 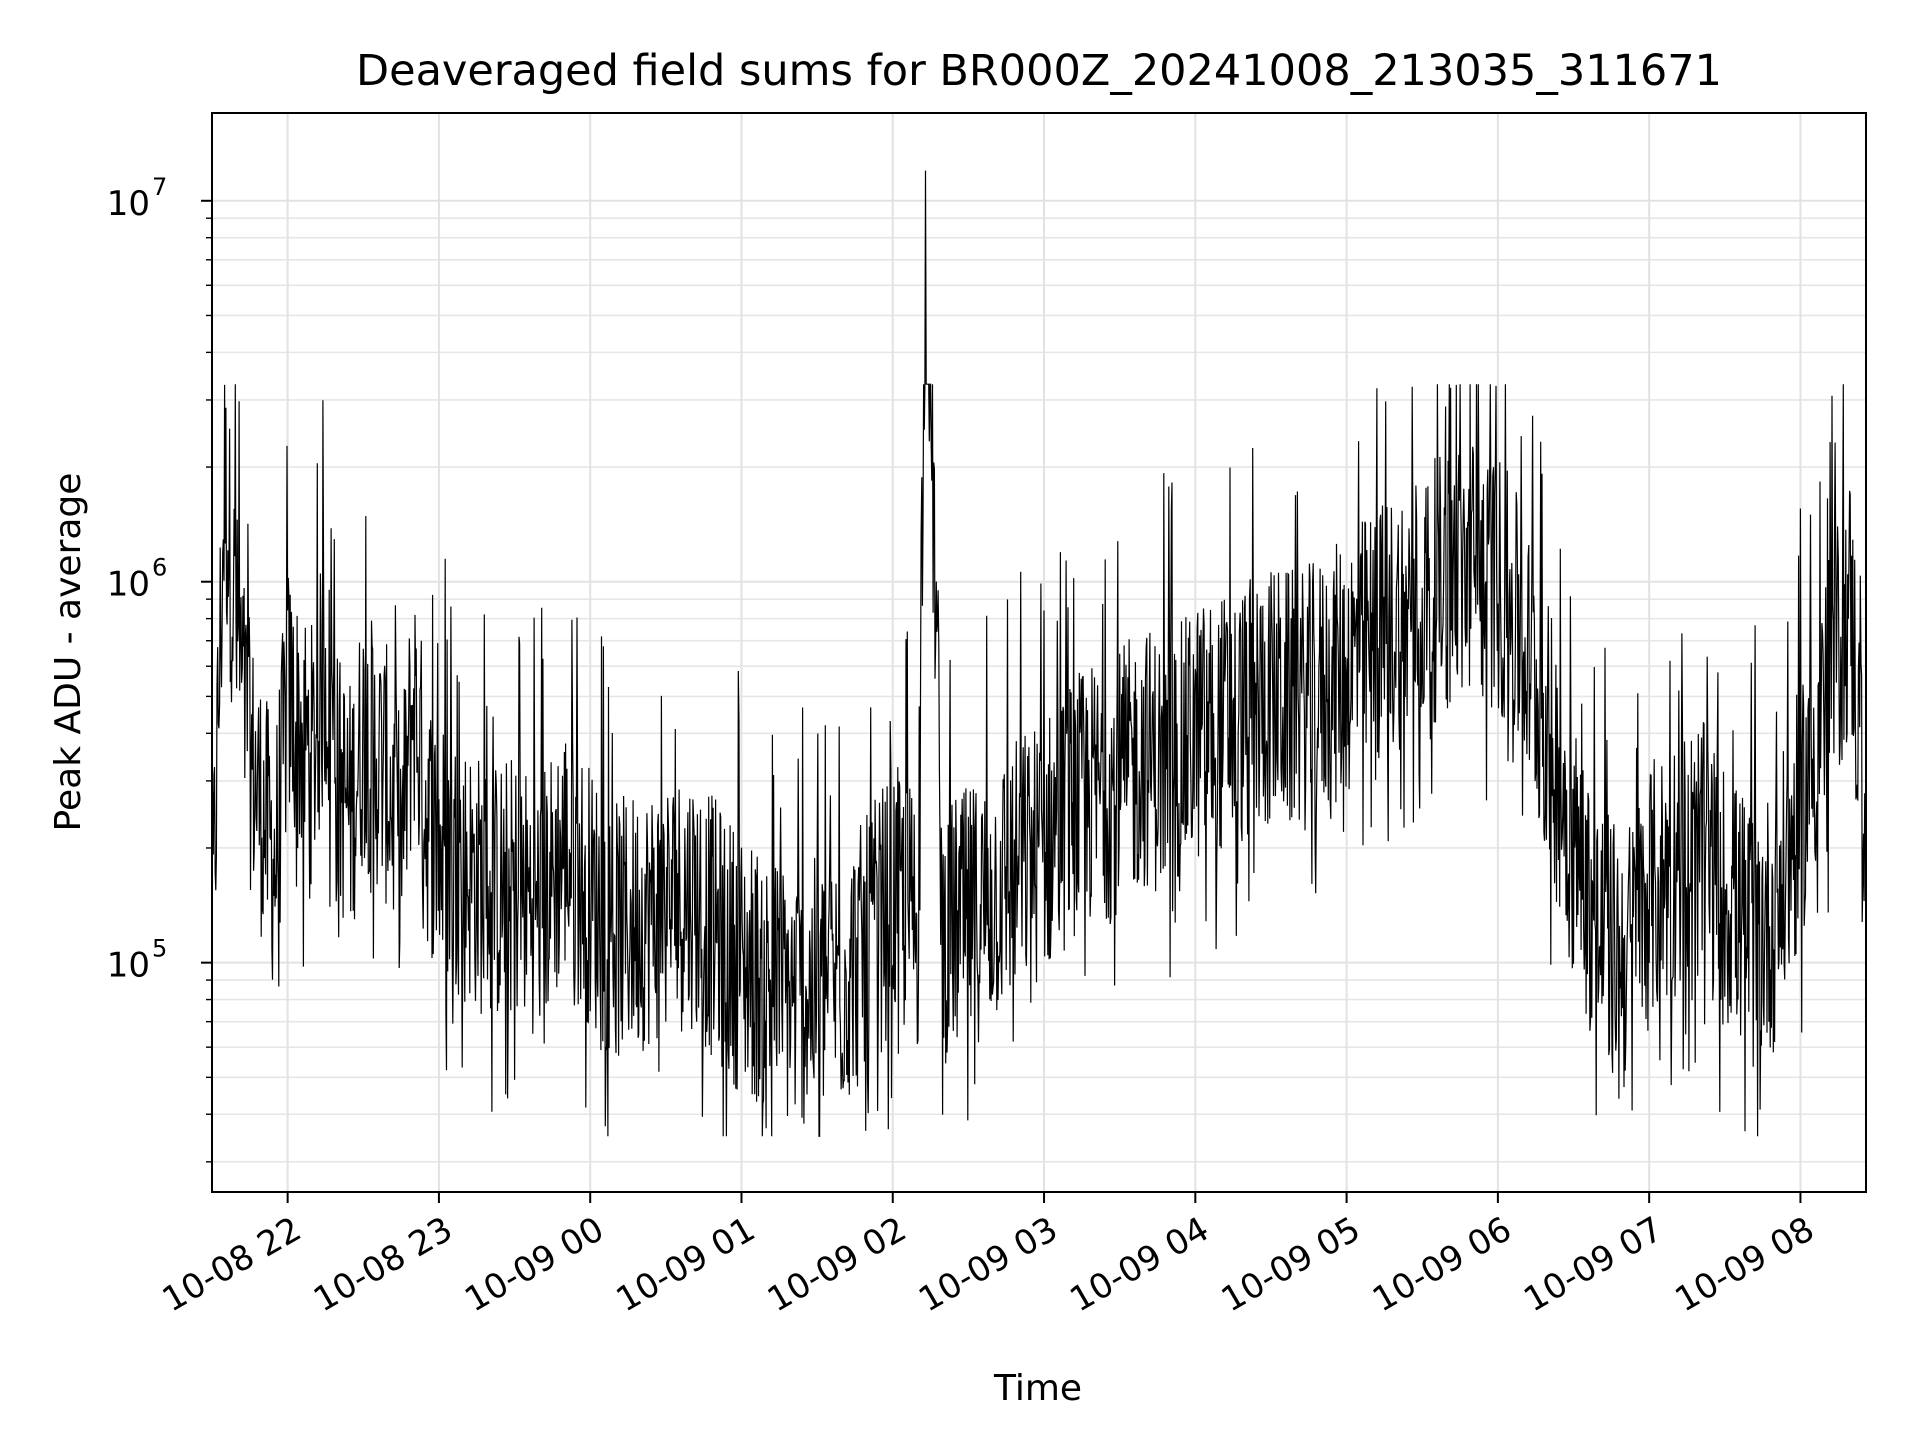 What do you see at coordinates (159, 568) in the screenshot?
I see `y-tick-exponent: 6` at bounding box center [159, 568].